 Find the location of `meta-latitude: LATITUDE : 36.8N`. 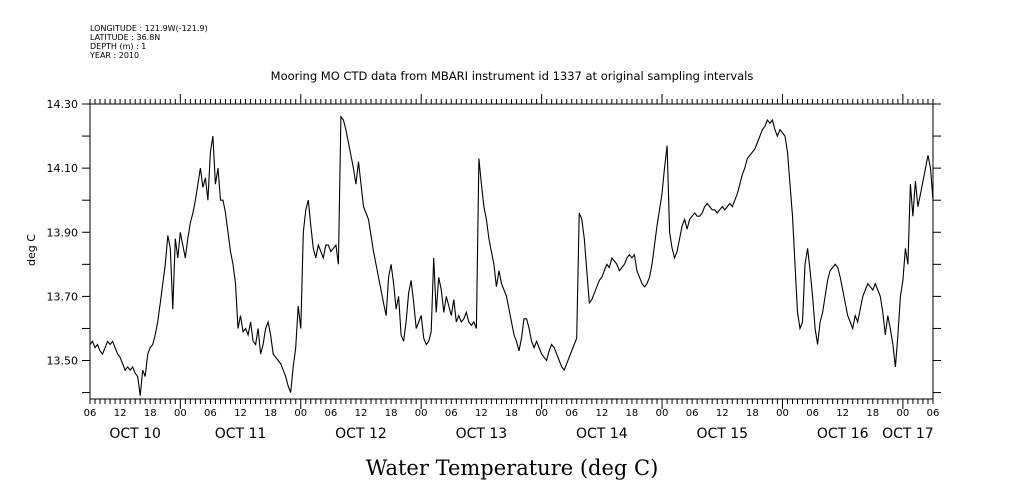

meta-latitude: LATITUDE : 36.8N is located at coordinates (125, 37).